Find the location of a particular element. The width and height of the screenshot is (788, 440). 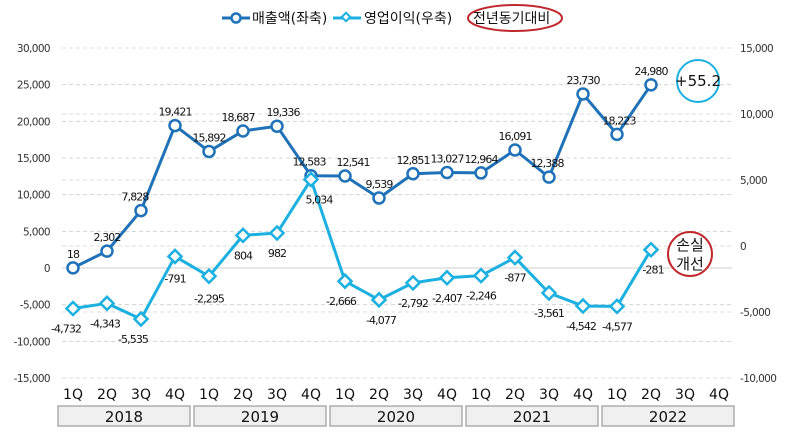

operating-profit-data-label: -2,407 is located at coordinates (447, 298).